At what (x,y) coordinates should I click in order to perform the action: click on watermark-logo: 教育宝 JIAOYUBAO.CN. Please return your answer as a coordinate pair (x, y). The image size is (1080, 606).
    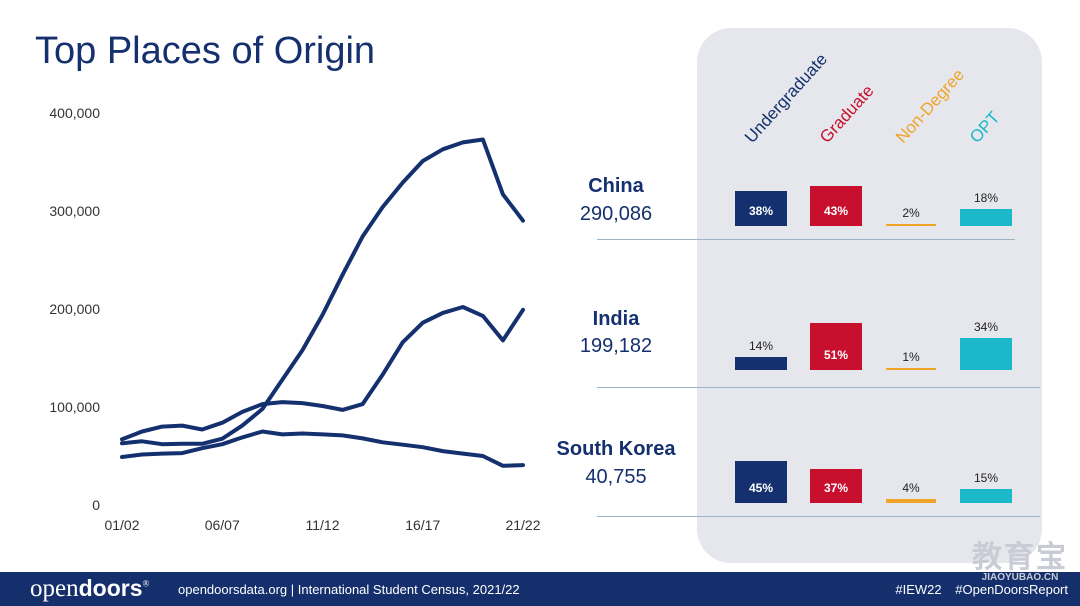
    Looking at the image, I should click on (1020, 562).